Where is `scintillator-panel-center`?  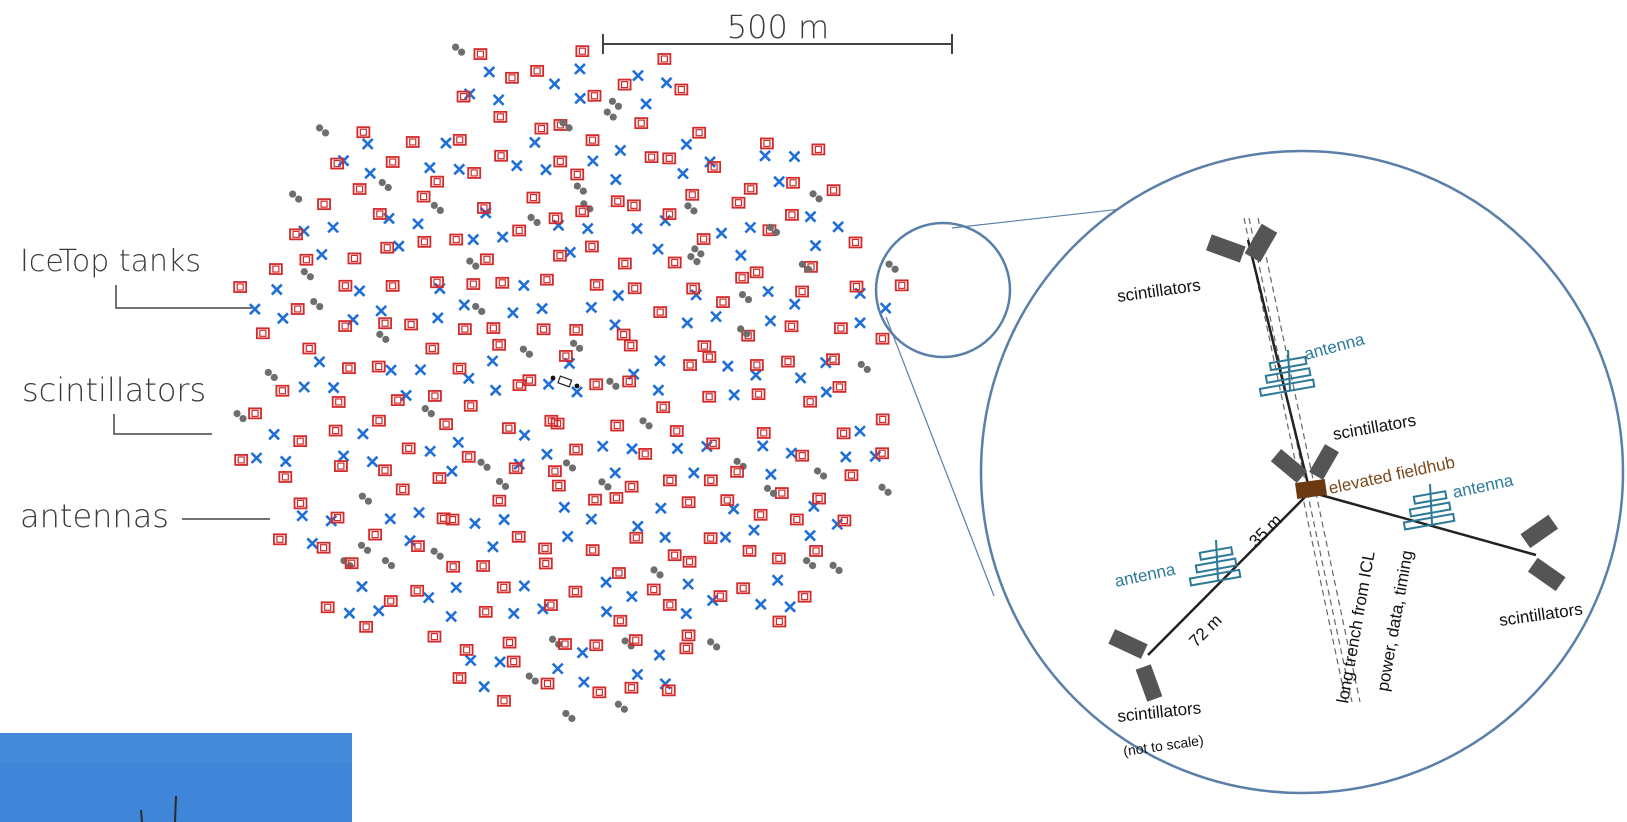 scintillator-panel-center is located at coordinates (1304, 464).